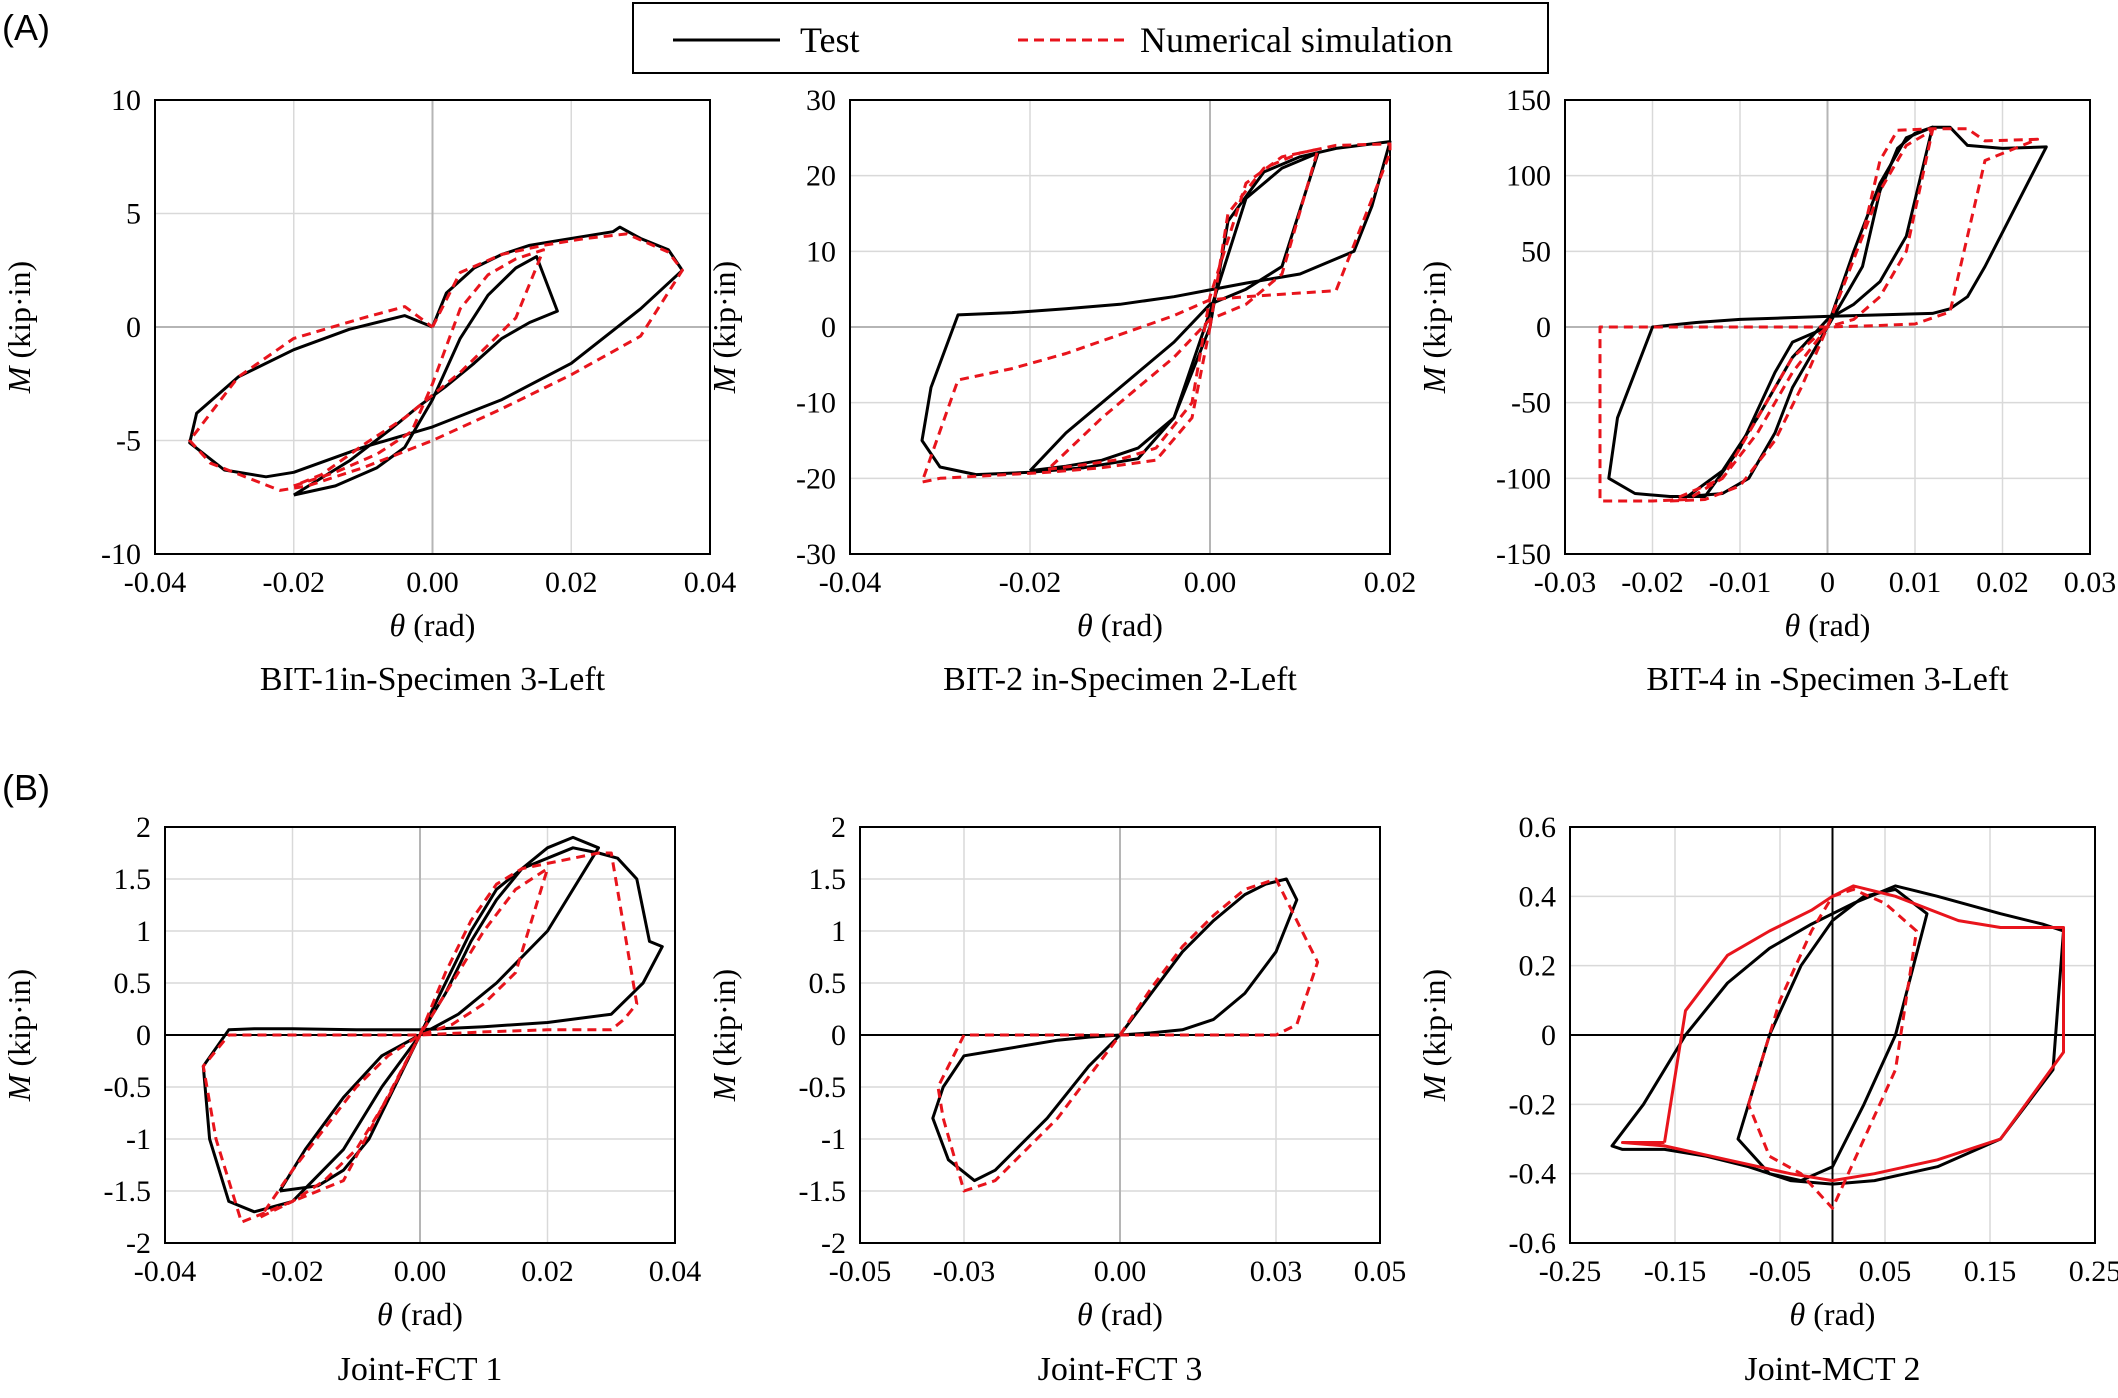 Image resolution: width=2118 pixels, height=1398 pixels. Describe the element at coordinates (1832, 1369) in the screenshot. I see `chart-caption: Joint-MCT 2` at that location.